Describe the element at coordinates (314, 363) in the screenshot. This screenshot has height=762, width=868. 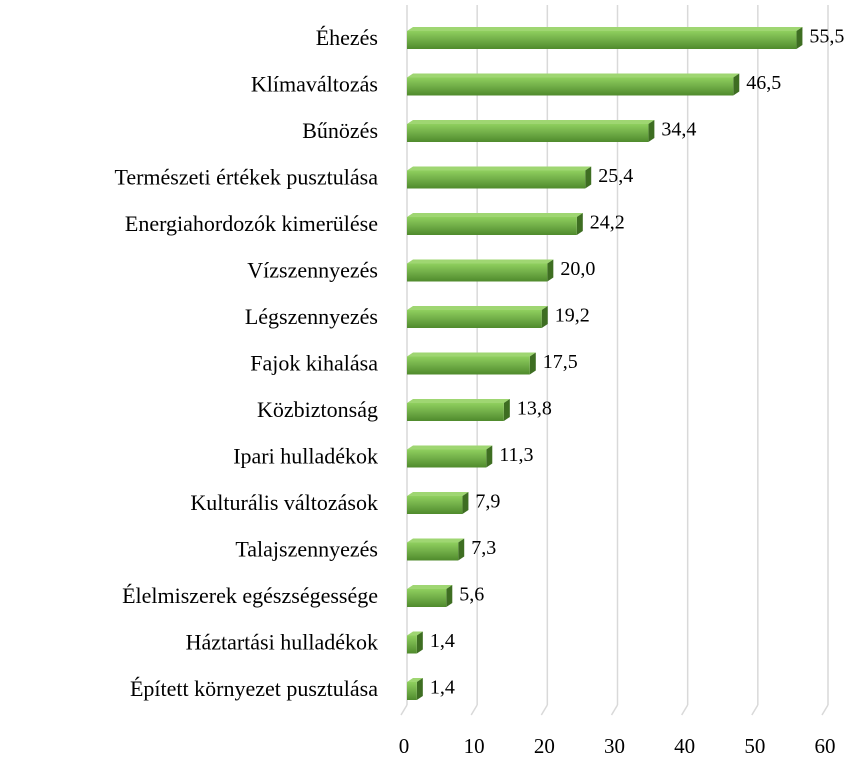
I see `y-tick-label: Fajok kihalása` at that location.